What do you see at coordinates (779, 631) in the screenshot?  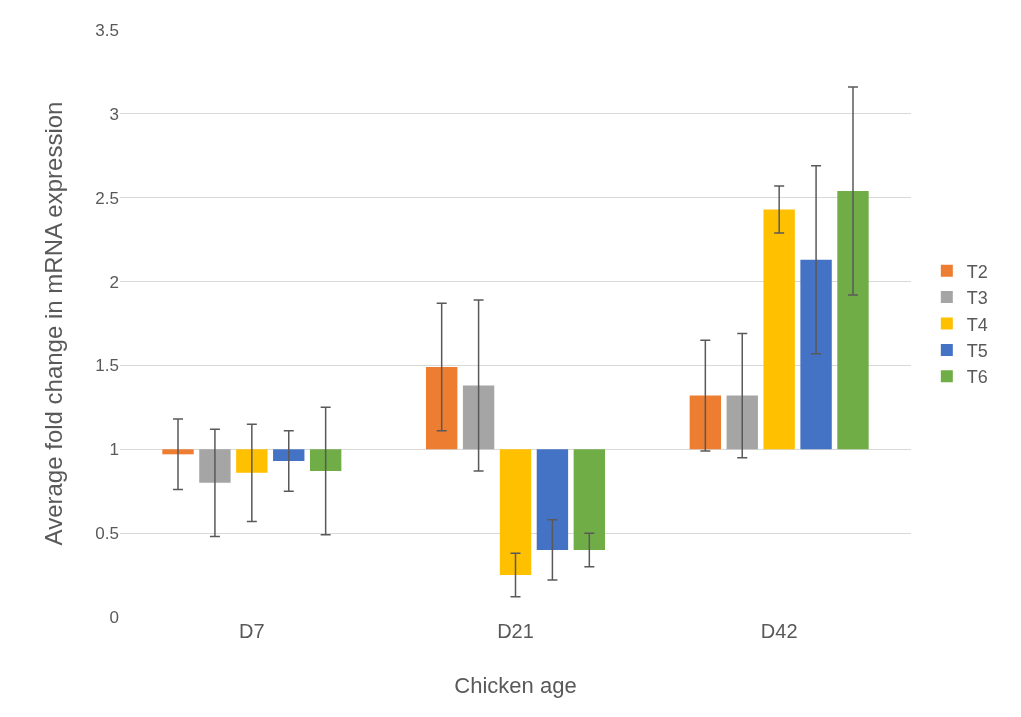 I see `x-tick-label: D42` at bounding box center [779, 631].